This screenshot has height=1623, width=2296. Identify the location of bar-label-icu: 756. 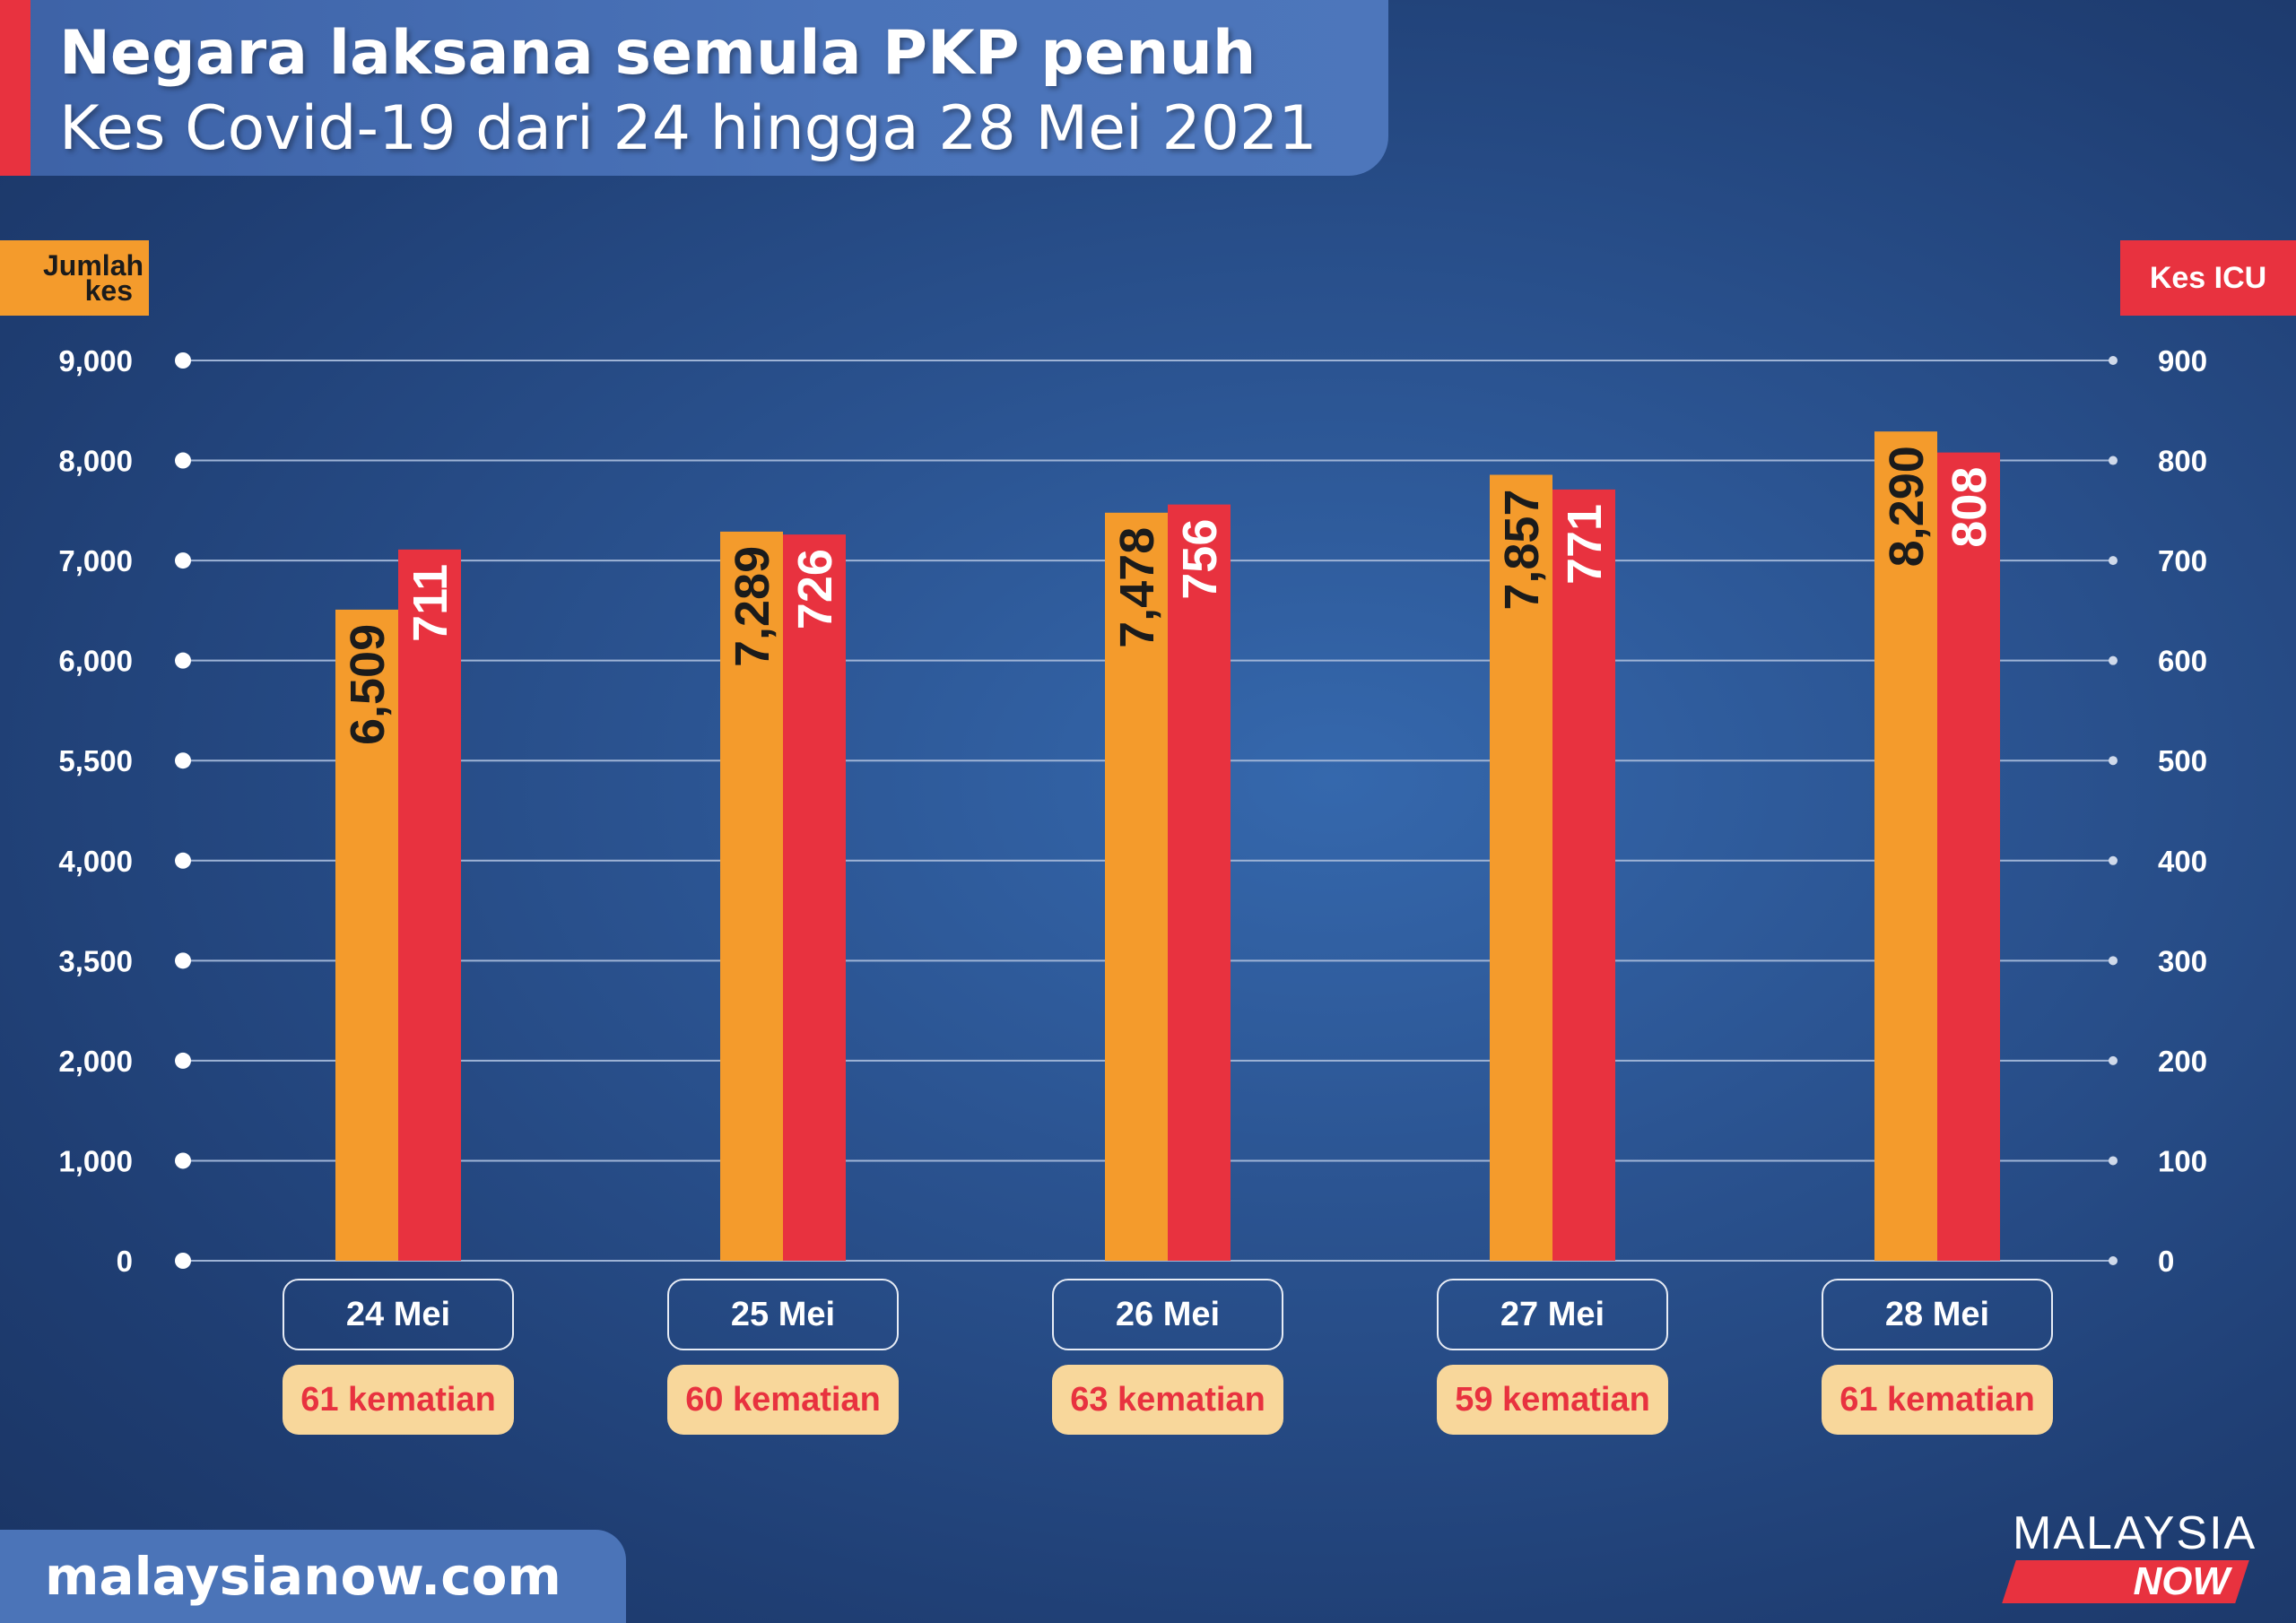
(1200, 559).